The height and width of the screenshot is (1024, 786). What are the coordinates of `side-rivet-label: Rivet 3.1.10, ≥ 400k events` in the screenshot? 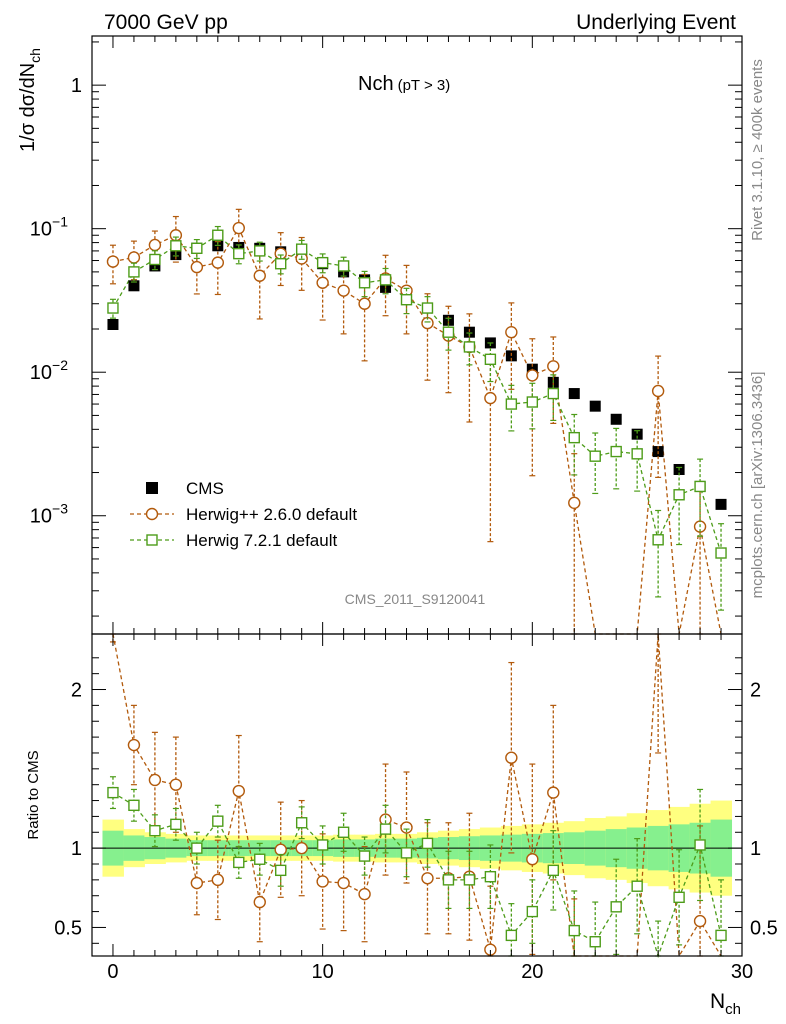 It's located at (757, 150).